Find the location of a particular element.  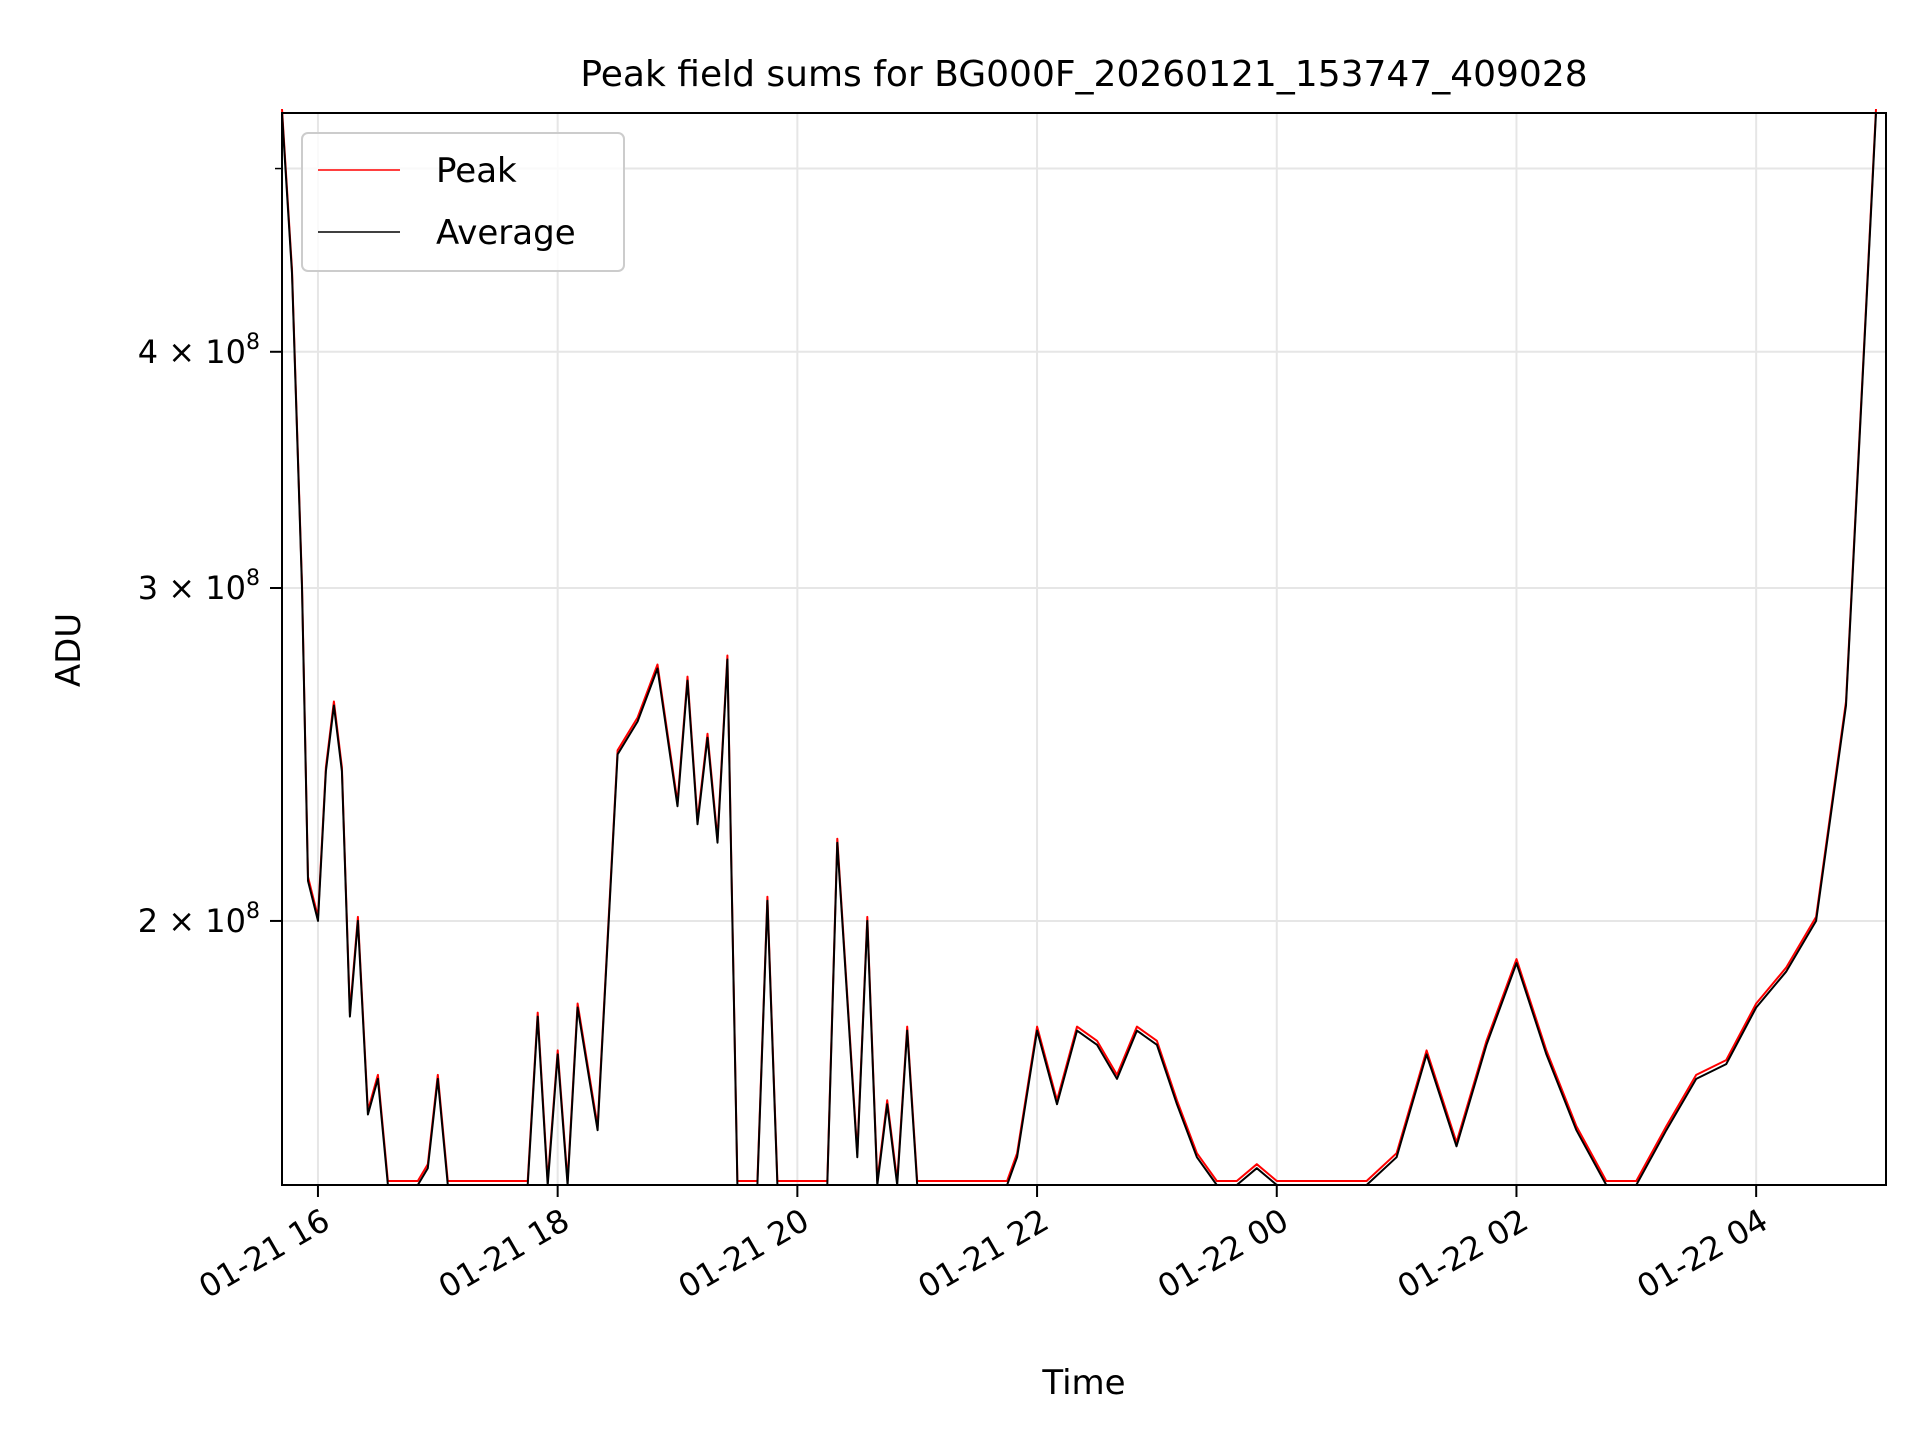

y-tick-label: 3 × 108 is located at coordinates (199, 586).